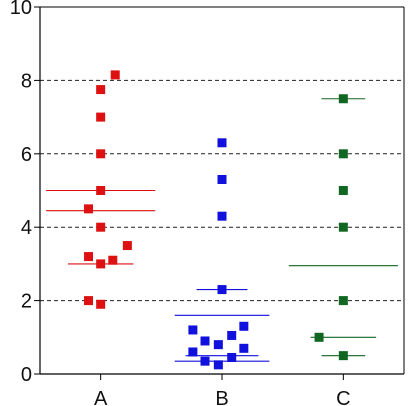 The width and height of the screenshot is (408, 406). Describe the element at coordinates (221, 397) in the screenshot. I see `x-tick-label-B: B` at that location.